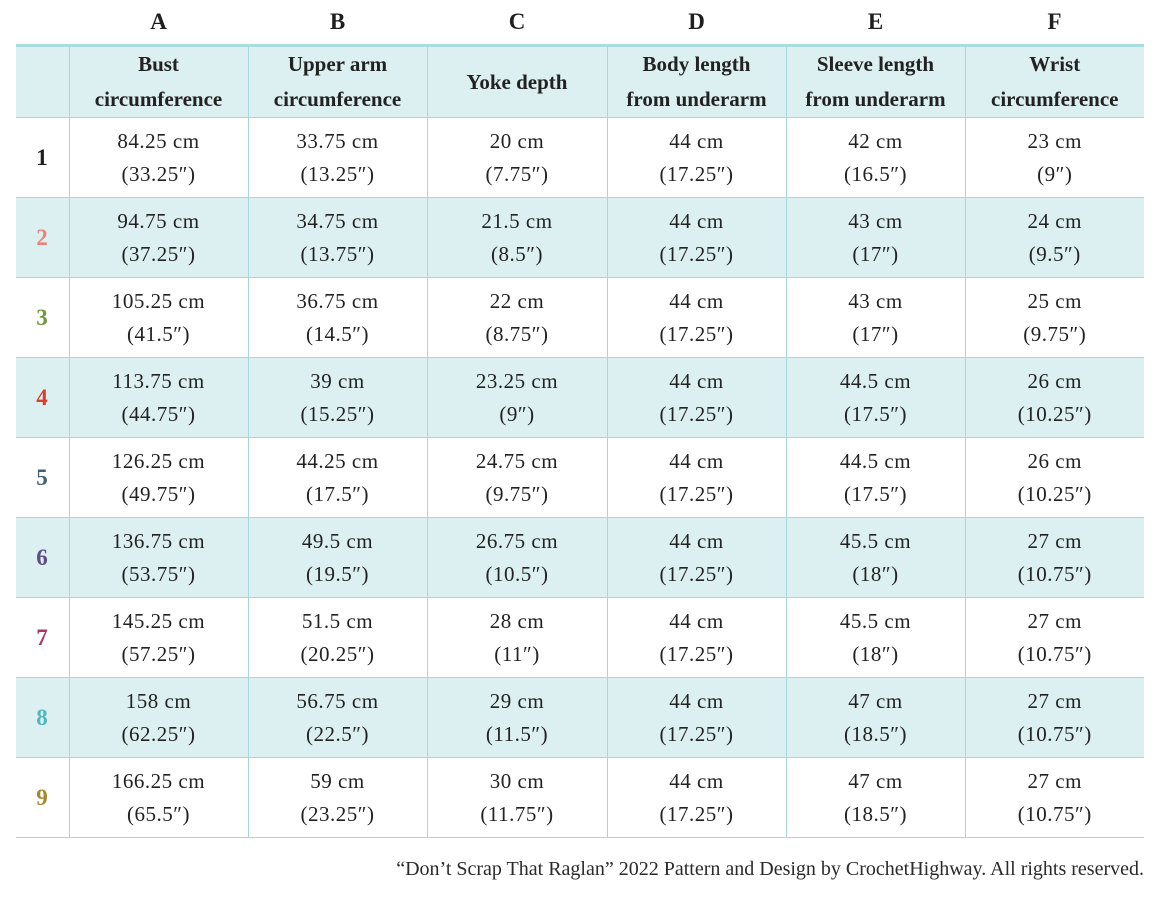 The width and height of the screenshot is (1161, 897). What do you see at coordinates (337, 253) in the screenshot?
I see `measurement-inches: (13.75″)` at bounding box center [337, 253].